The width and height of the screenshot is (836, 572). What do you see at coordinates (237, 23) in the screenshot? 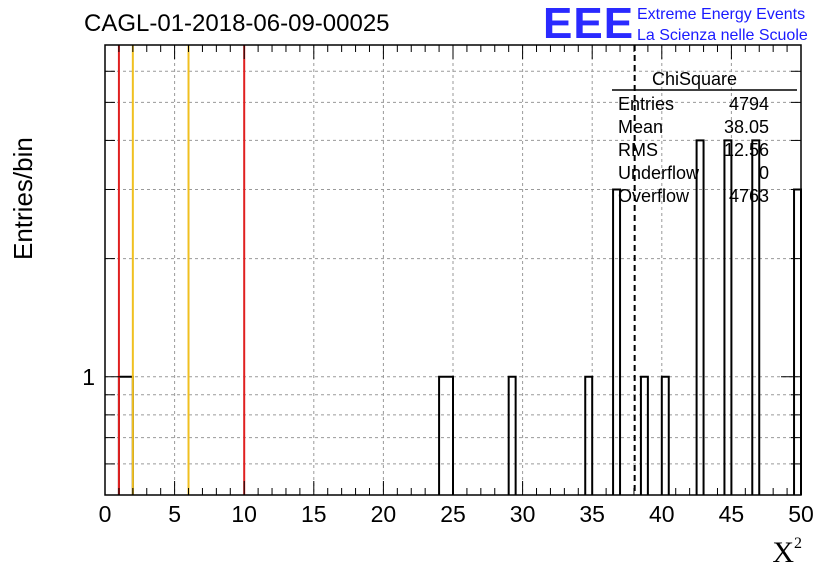
I see `chart-title: CAGL-01-2018-06-09-00025` at bounding box center [237, 23].